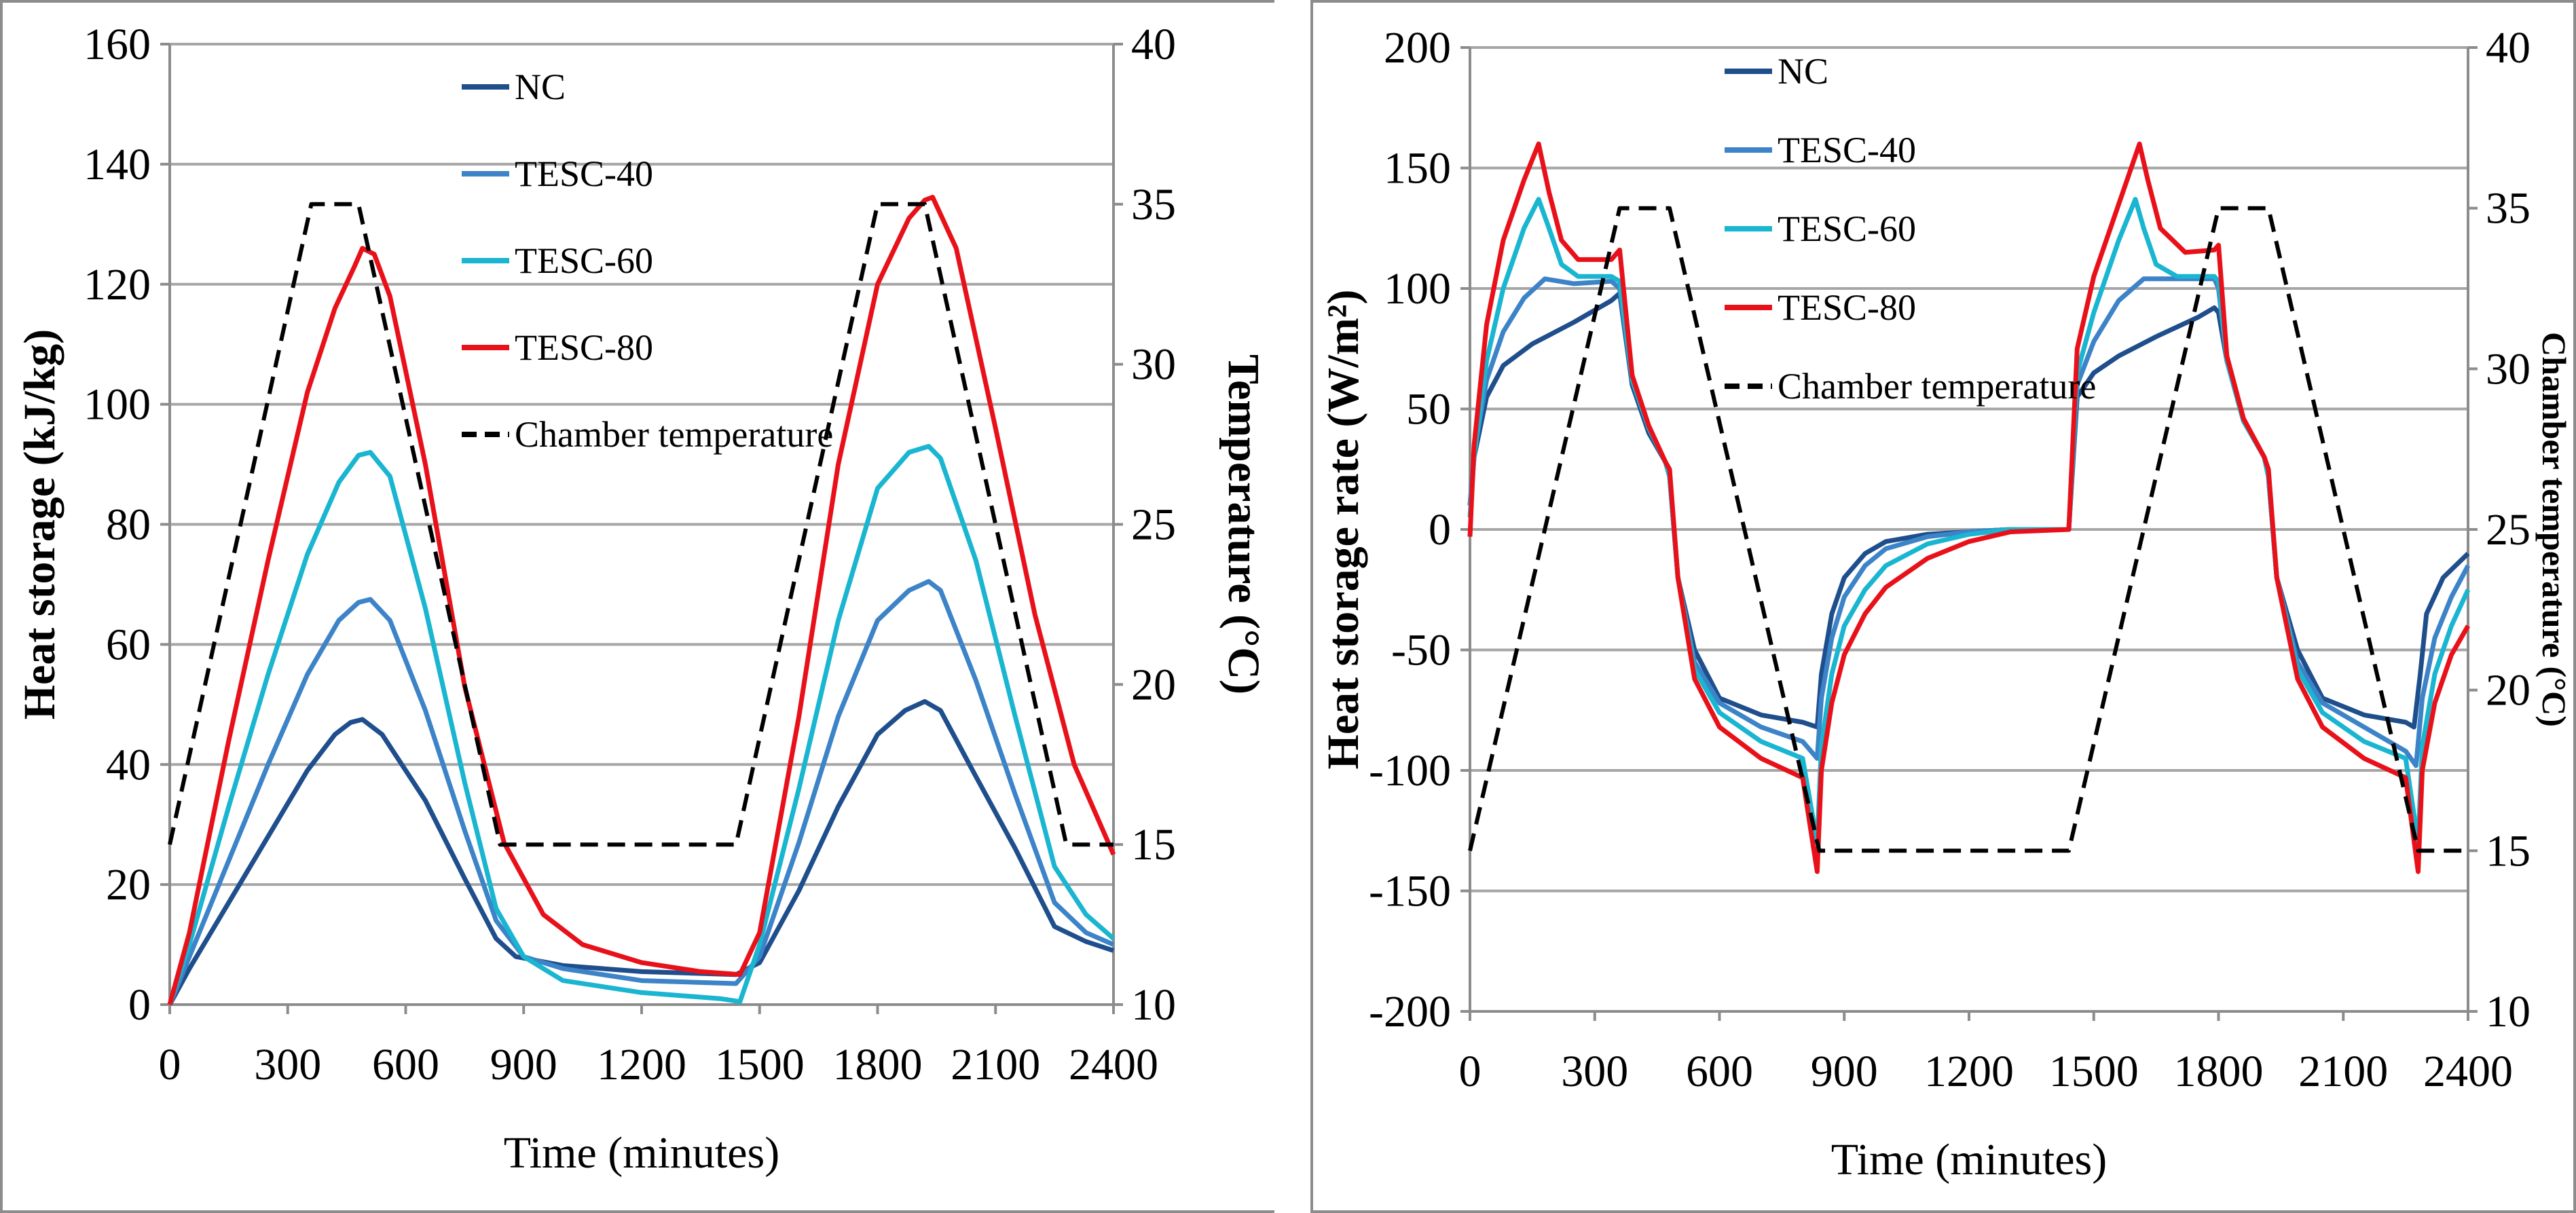 This screenshot has height=1213, width=2576. I want to click on y2-axis-title: Temperature (°C), so click(1243, 524).